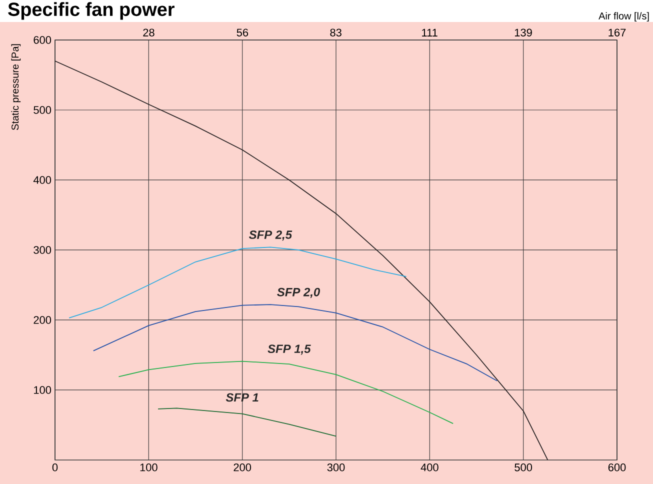 The width and height of the screenshot is (653, 484). Describe the element at coordinates (43, 40) in the screenshot. I see `y-tick-label: 600` at that location.